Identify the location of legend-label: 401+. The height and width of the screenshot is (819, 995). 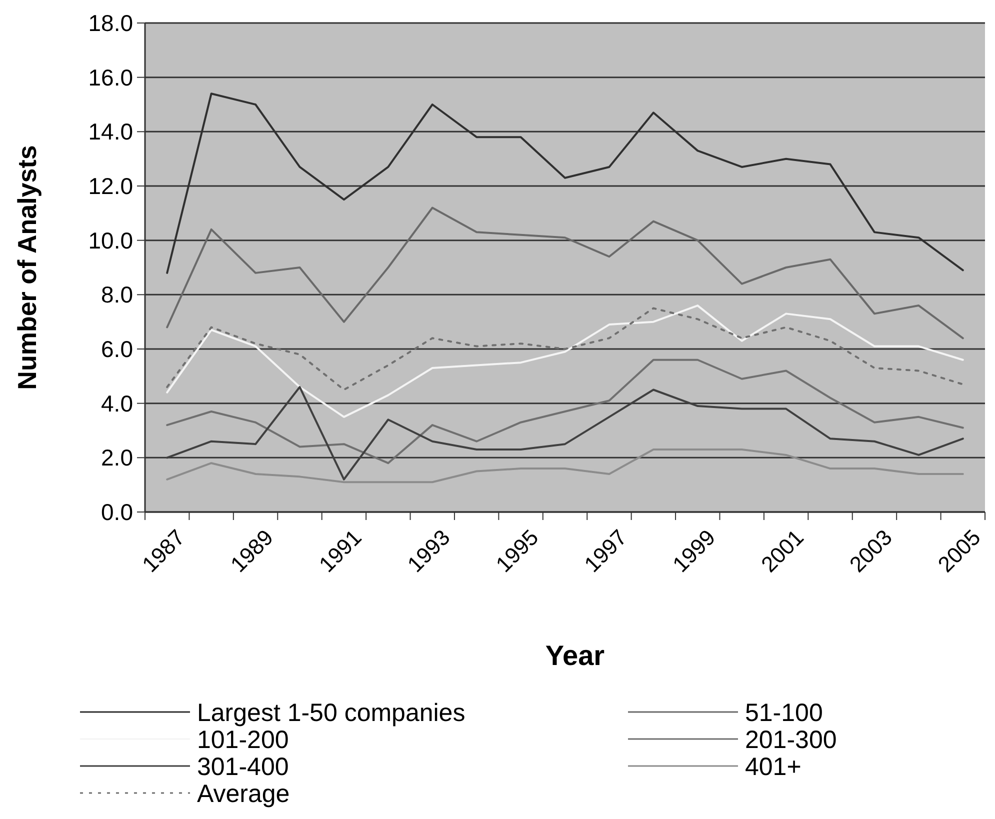
(773, 766).